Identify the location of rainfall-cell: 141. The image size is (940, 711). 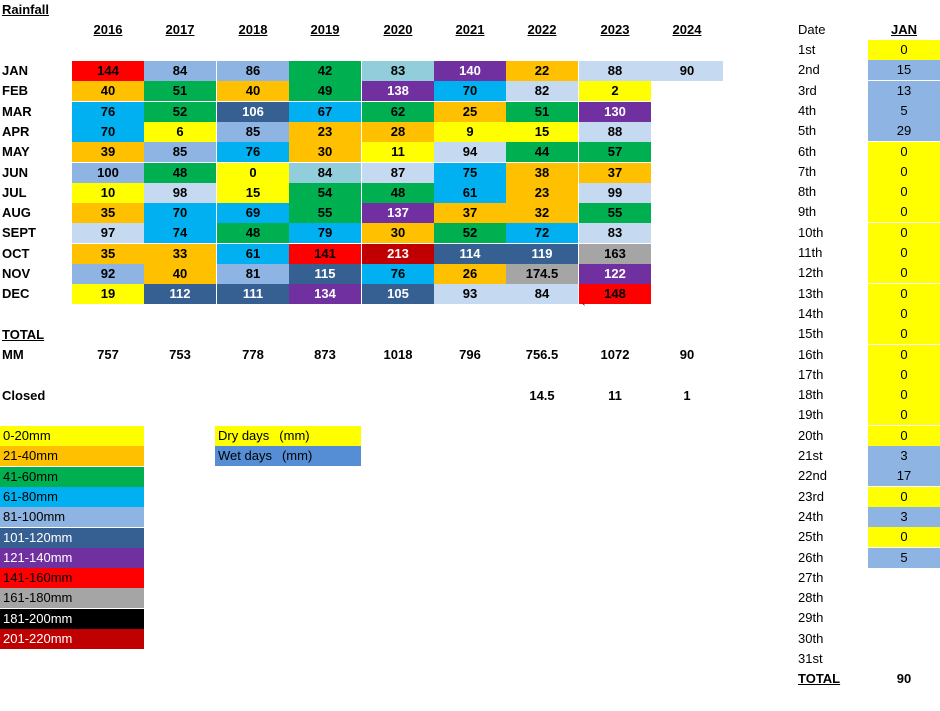
(325, 253).